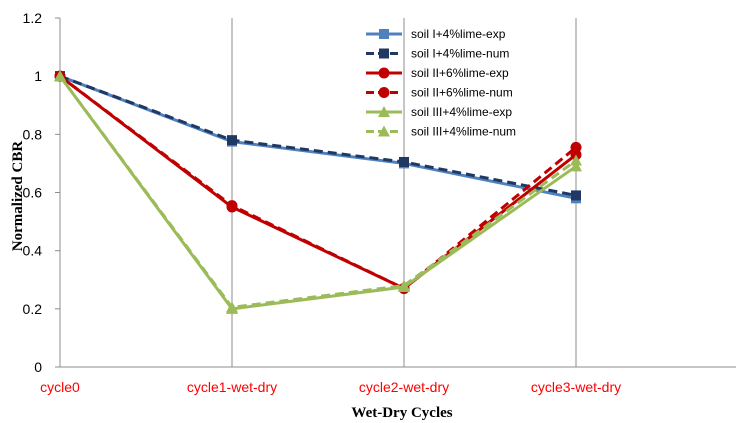 The image size is (736, 423). Describe the element at coordinates (461, 112) in the screenshot. I see `legend-label: soil III+4%lime-exp` at that location.